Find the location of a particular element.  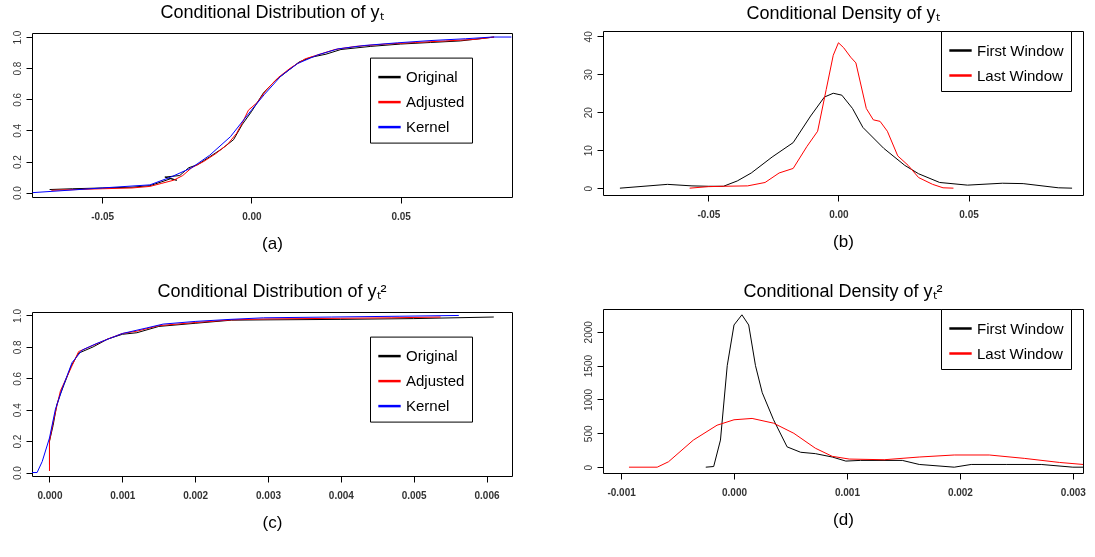

x-tick-label: 0.006 is located at coordinates (487, 495).